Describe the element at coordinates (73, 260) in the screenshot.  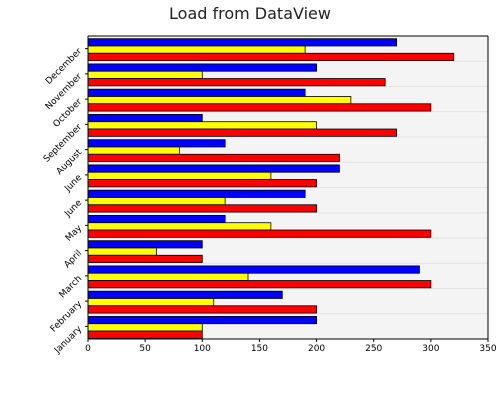
I see `y-tick-label: April` at that location.